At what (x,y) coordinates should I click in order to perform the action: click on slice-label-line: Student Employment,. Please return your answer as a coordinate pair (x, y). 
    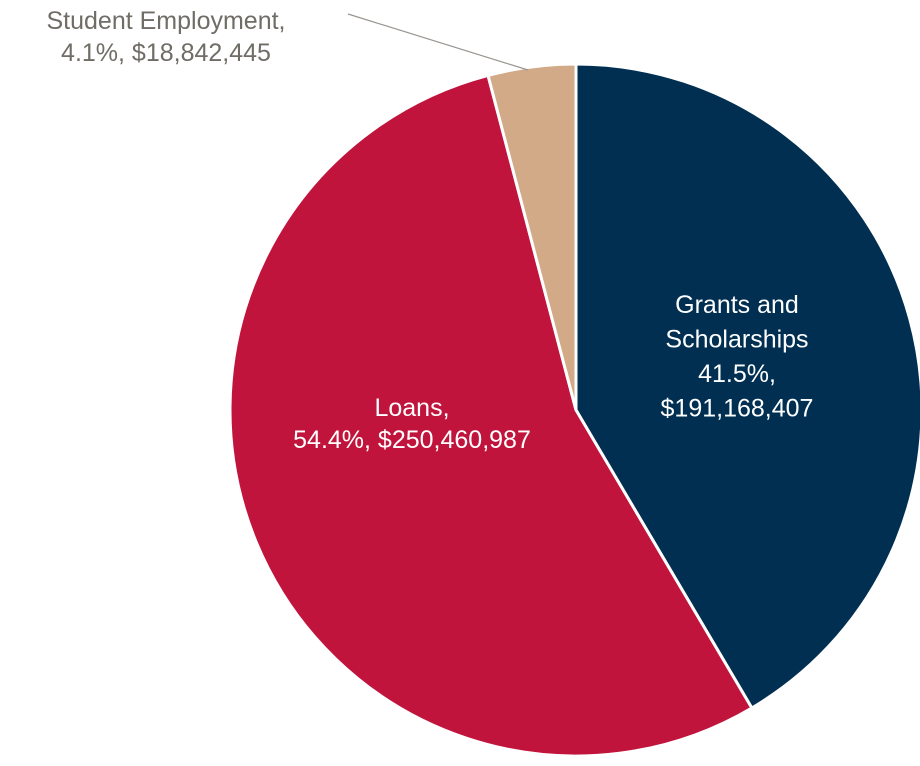
    Looking at the image, I should click on (165, 21).